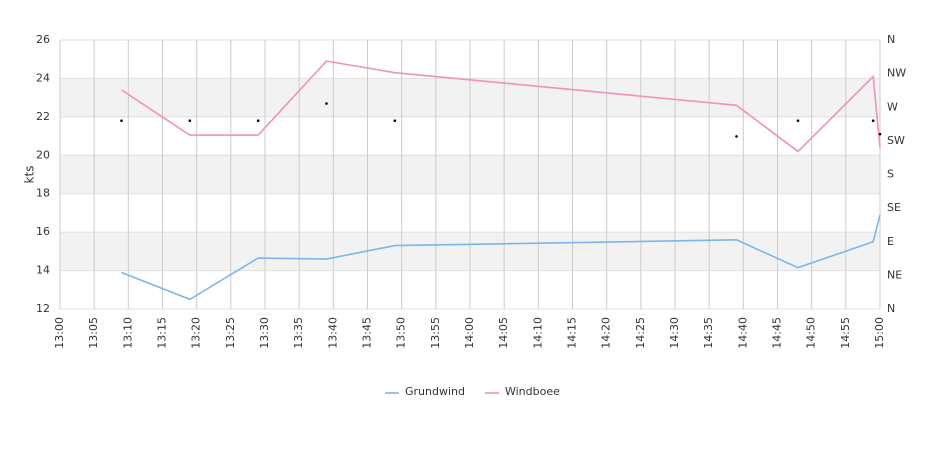  I want to click on legend-label: Grundwind, so click(435, 391).